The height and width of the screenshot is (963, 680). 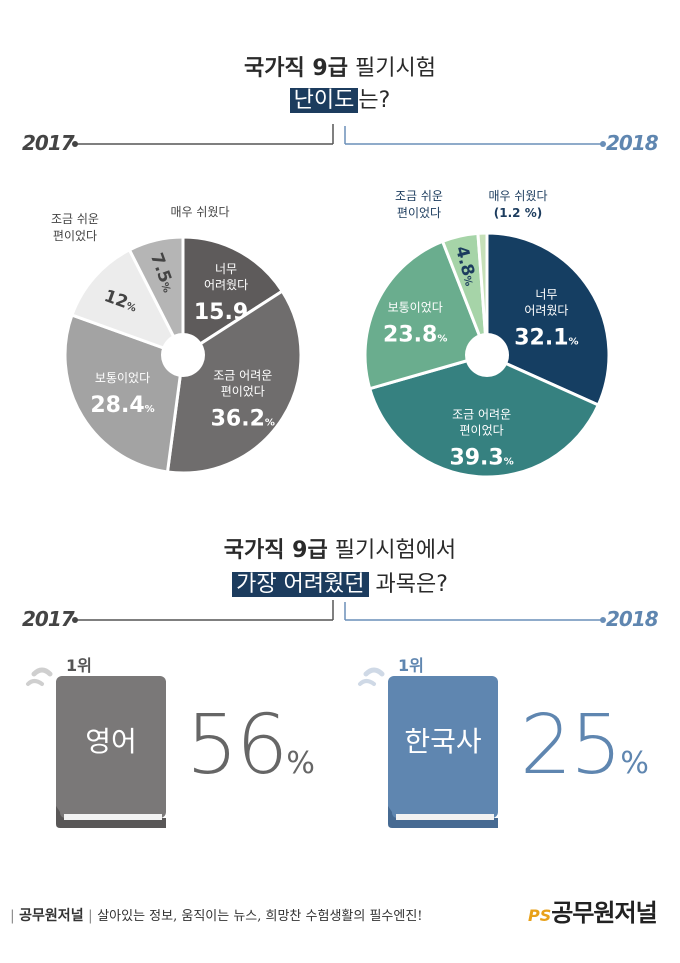 I want to click on section1-subtitle-highlight: 난이도, so click(x=324, y=100).